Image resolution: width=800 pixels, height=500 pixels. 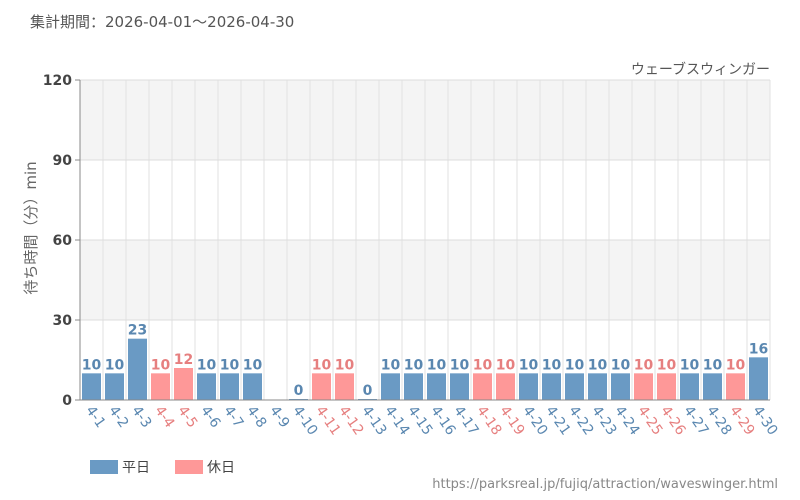 I want to click on legend-label-weekday: 平日, so click(x=136, y=468).